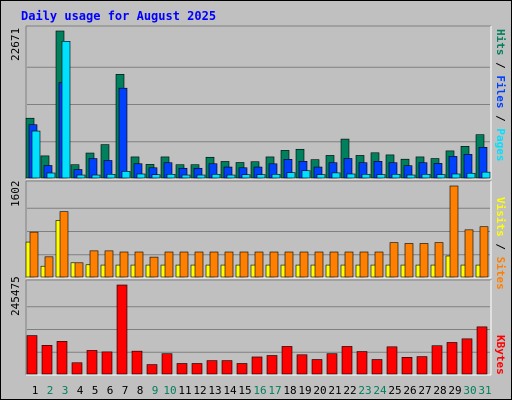 Image resolution: width=512 pixels, height=401 pixels. Describe the element at coordinates (500, 95) in the screenshot. I see `legend-hits-files-pages: Hits / Files / Pages` at that location.